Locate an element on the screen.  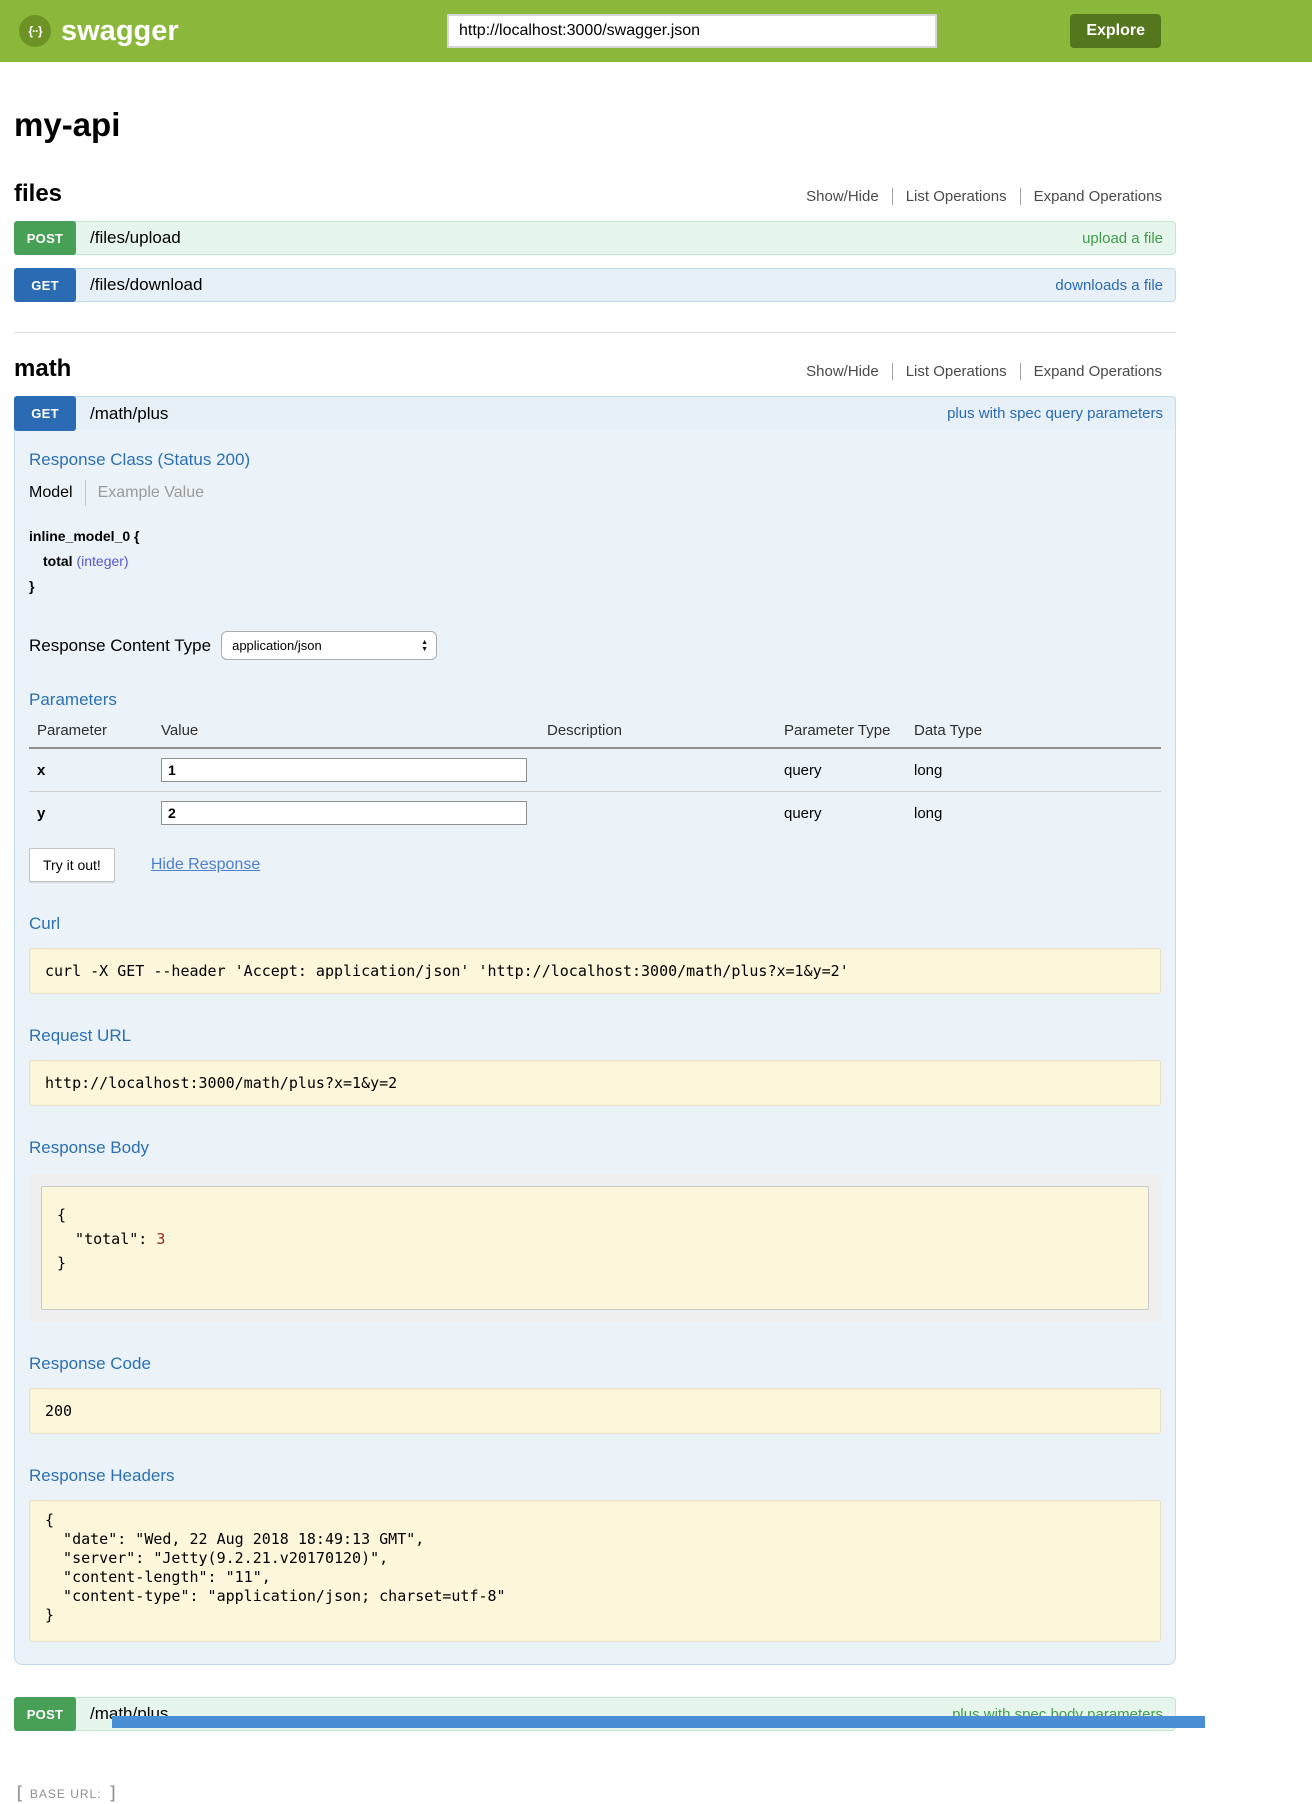
endpoint-path: /files/upload is located at coordinates (135, 237).